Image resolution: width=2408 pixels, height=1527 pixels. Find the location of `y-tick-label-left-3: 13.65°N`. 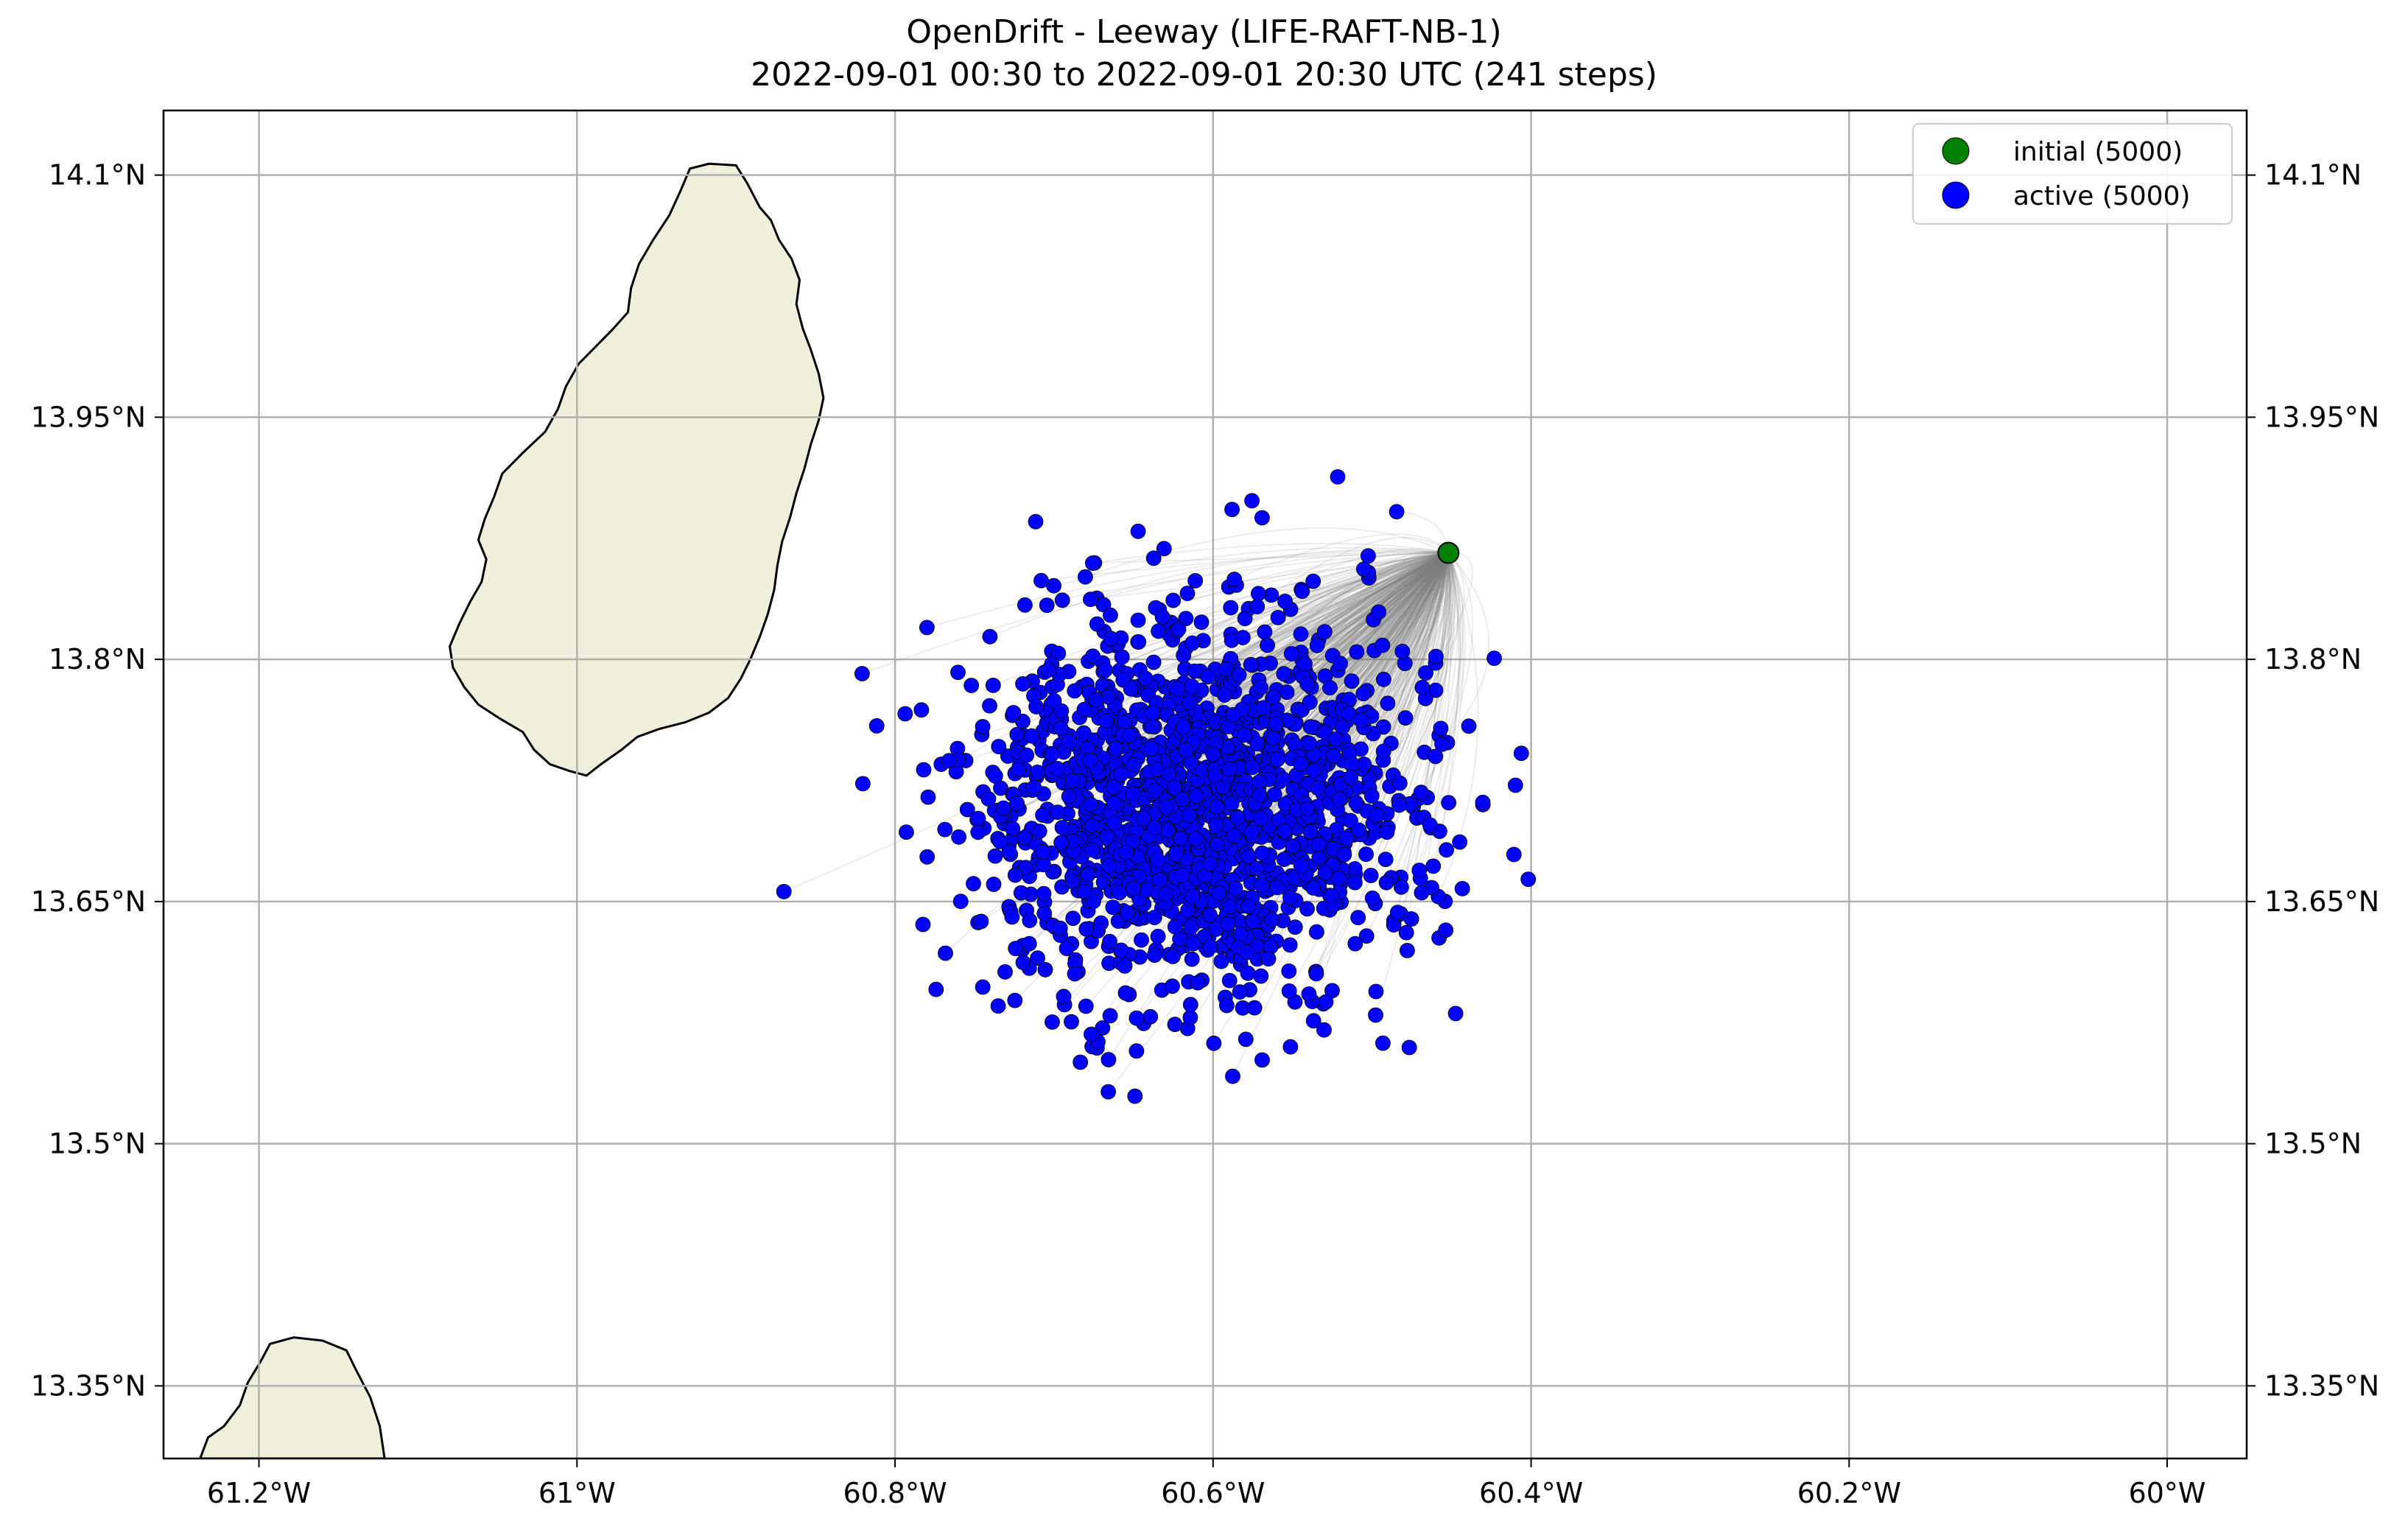

y-tick-label-left-3: 13.65°N is located at coordinates (88, 902).